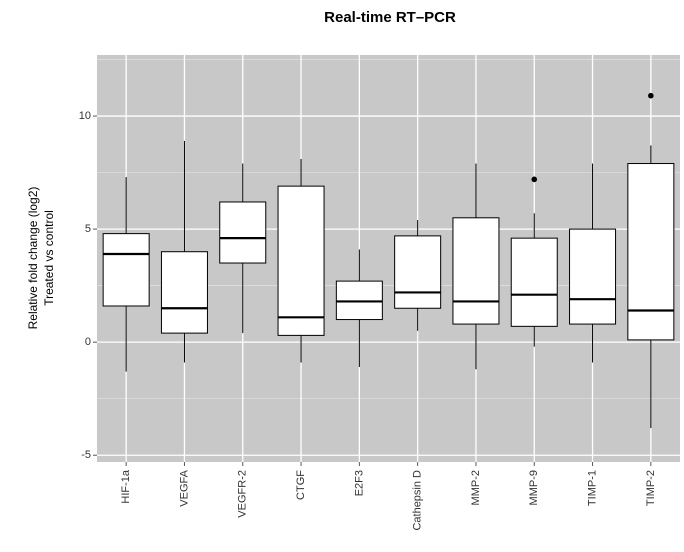 This screenshot has width=684, height=552. Describe the element at coordinates (88, 342) in the screenshot. I see `y-tick-label: 0` at that location.